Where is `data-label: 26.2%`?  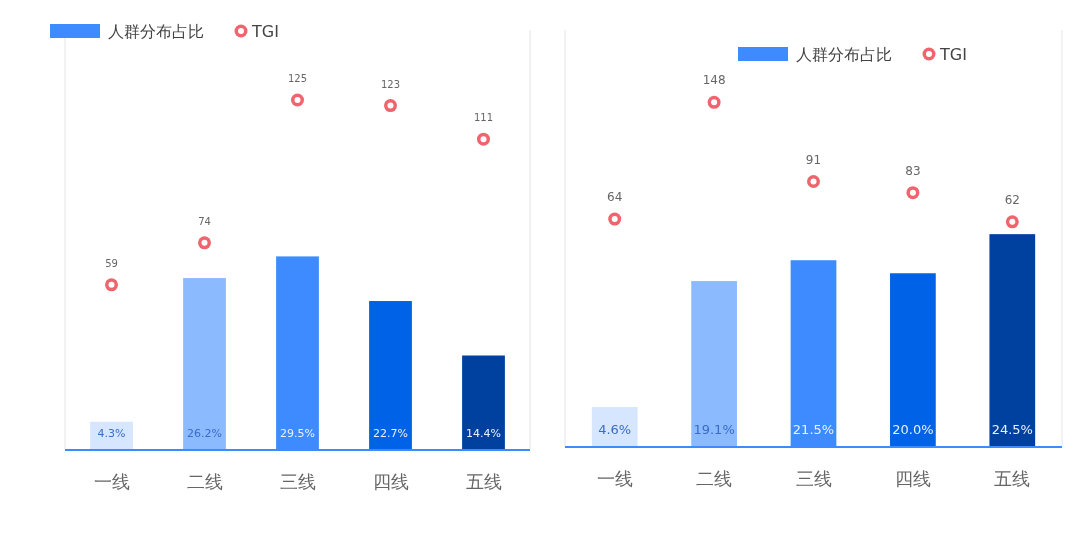
data-label: 26.2% is located at coordinates (204, 433).